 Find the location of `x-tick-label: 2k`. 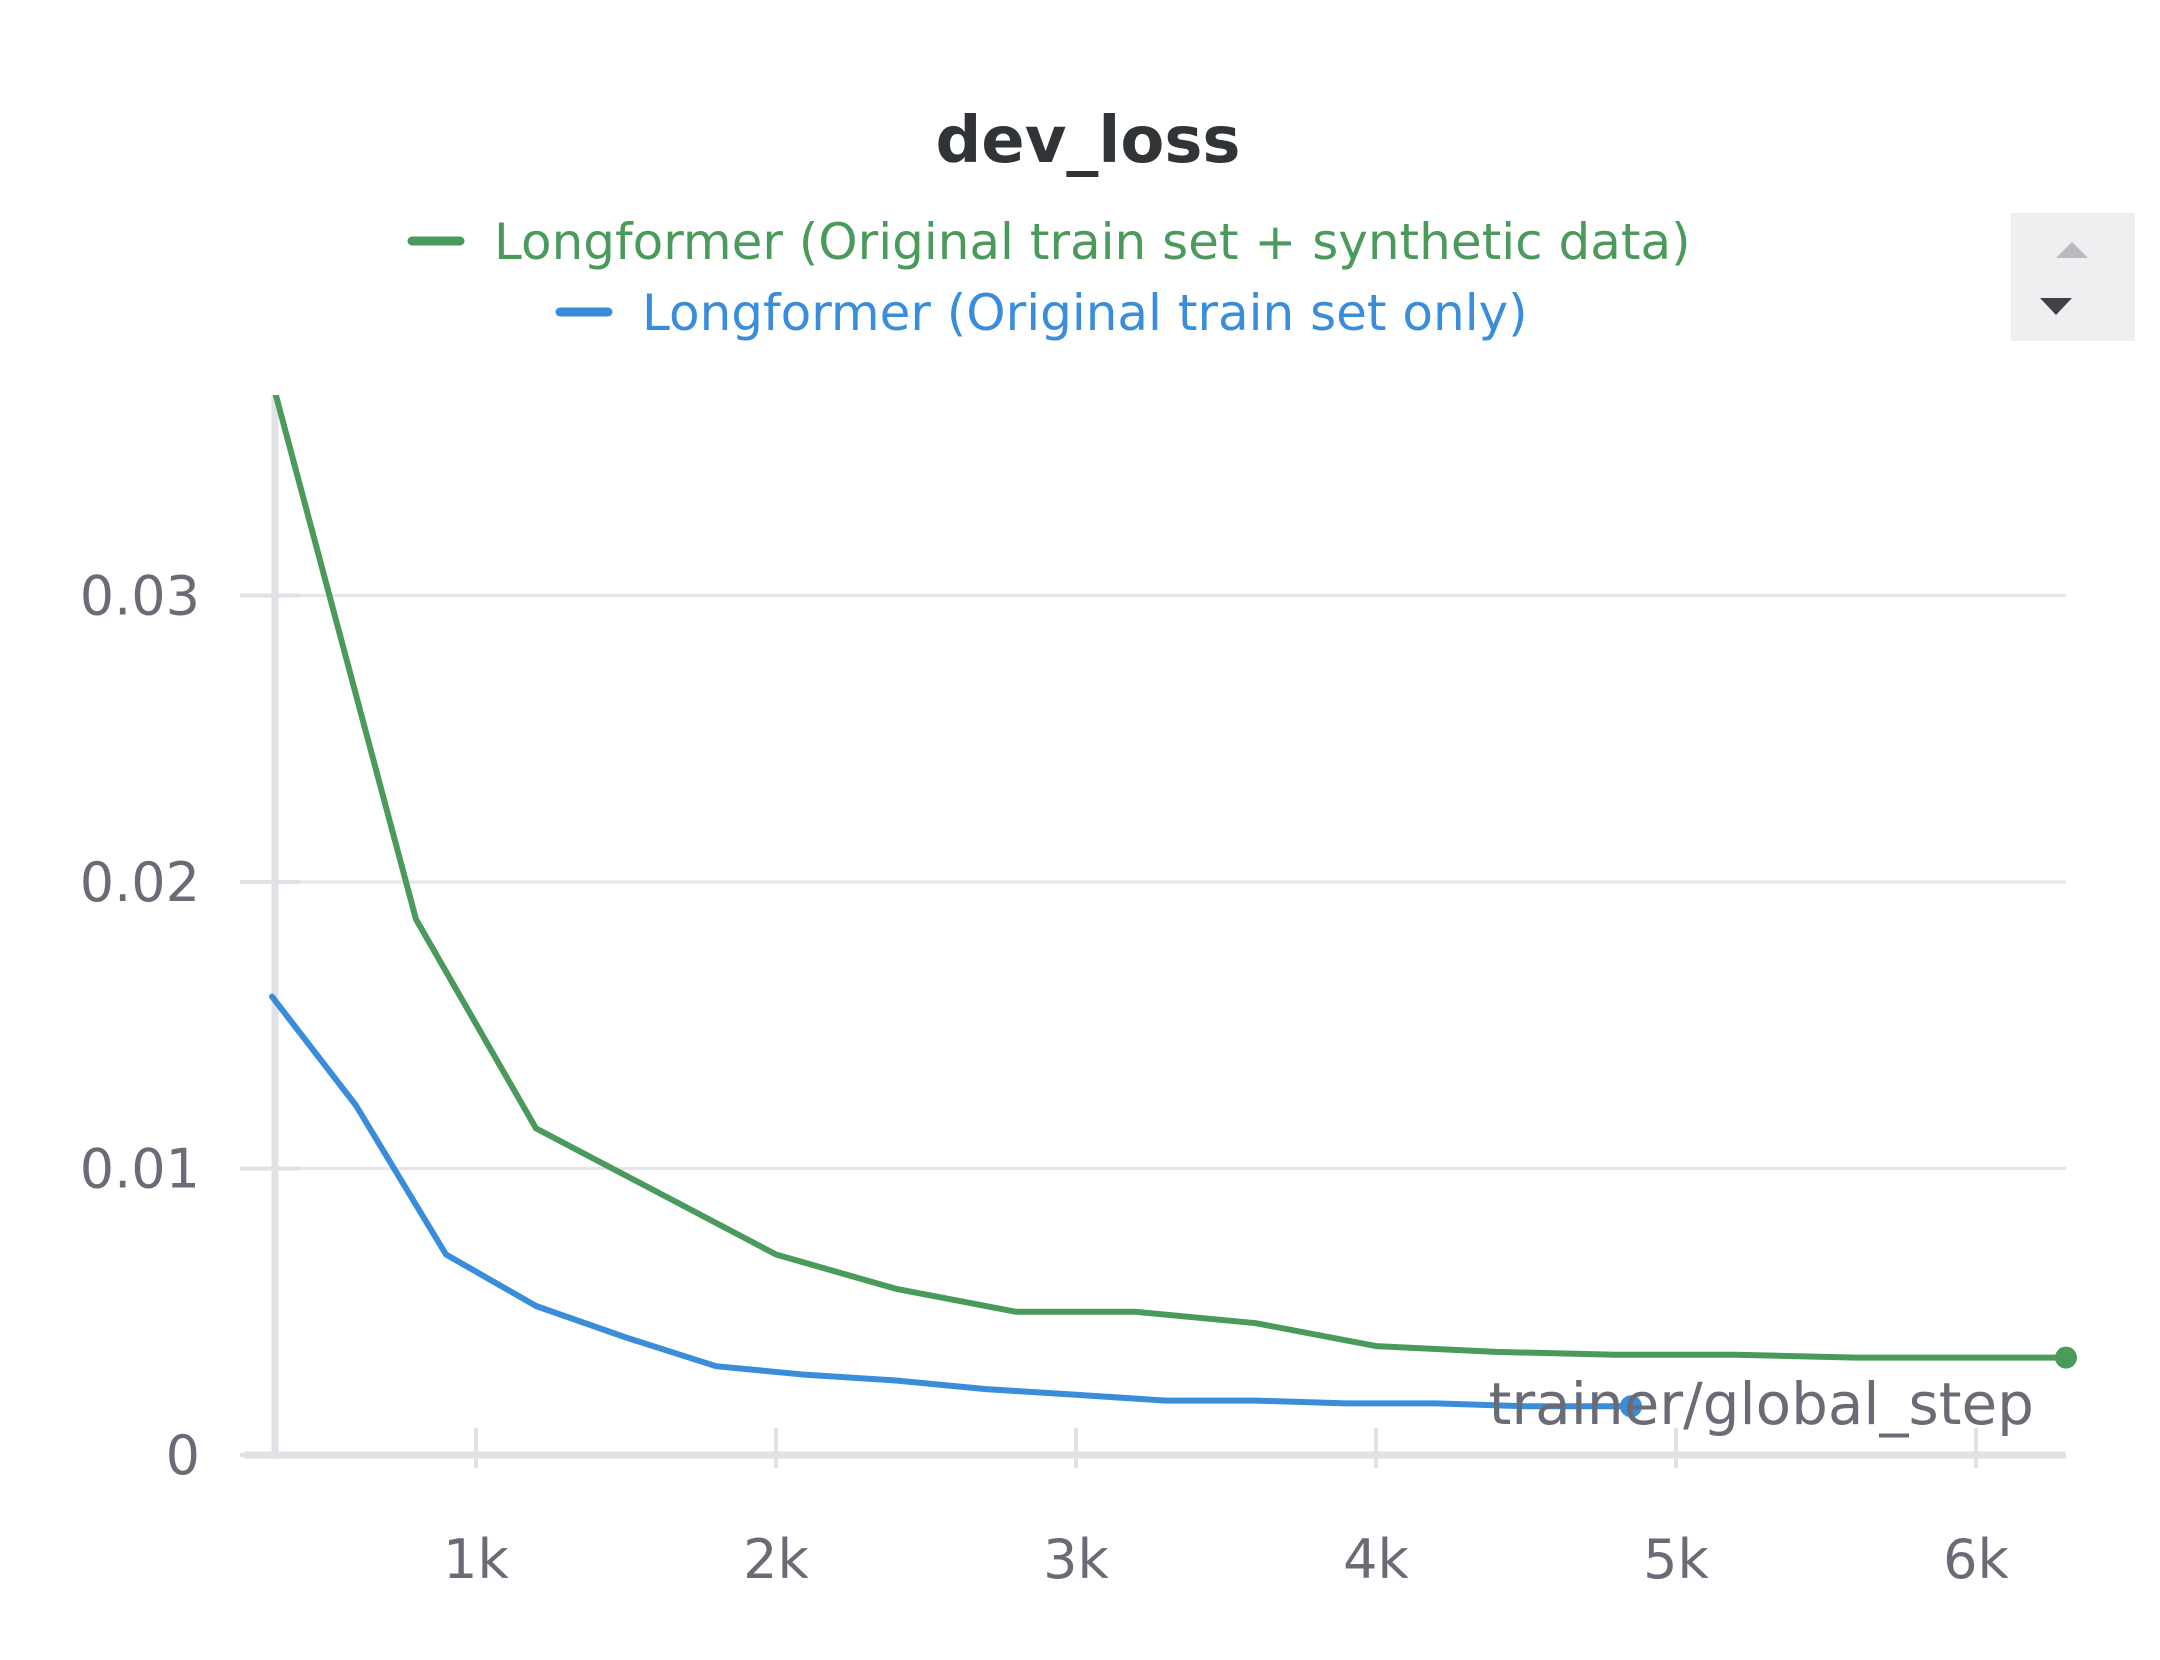

x-tick-label: 2k is located at coordinates (776, 1559).